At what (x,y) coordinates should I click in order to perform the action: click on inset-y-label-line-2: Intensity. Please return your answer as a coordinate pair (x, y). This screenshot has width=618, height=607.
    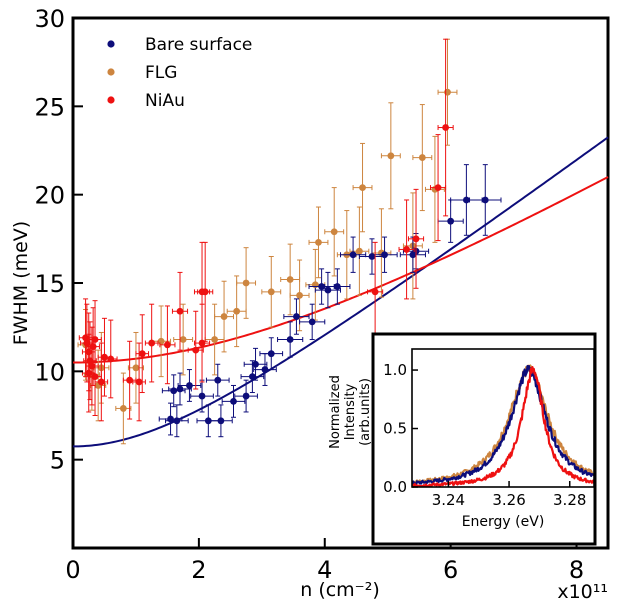
    Looking at the image, I should click on (350, 411).